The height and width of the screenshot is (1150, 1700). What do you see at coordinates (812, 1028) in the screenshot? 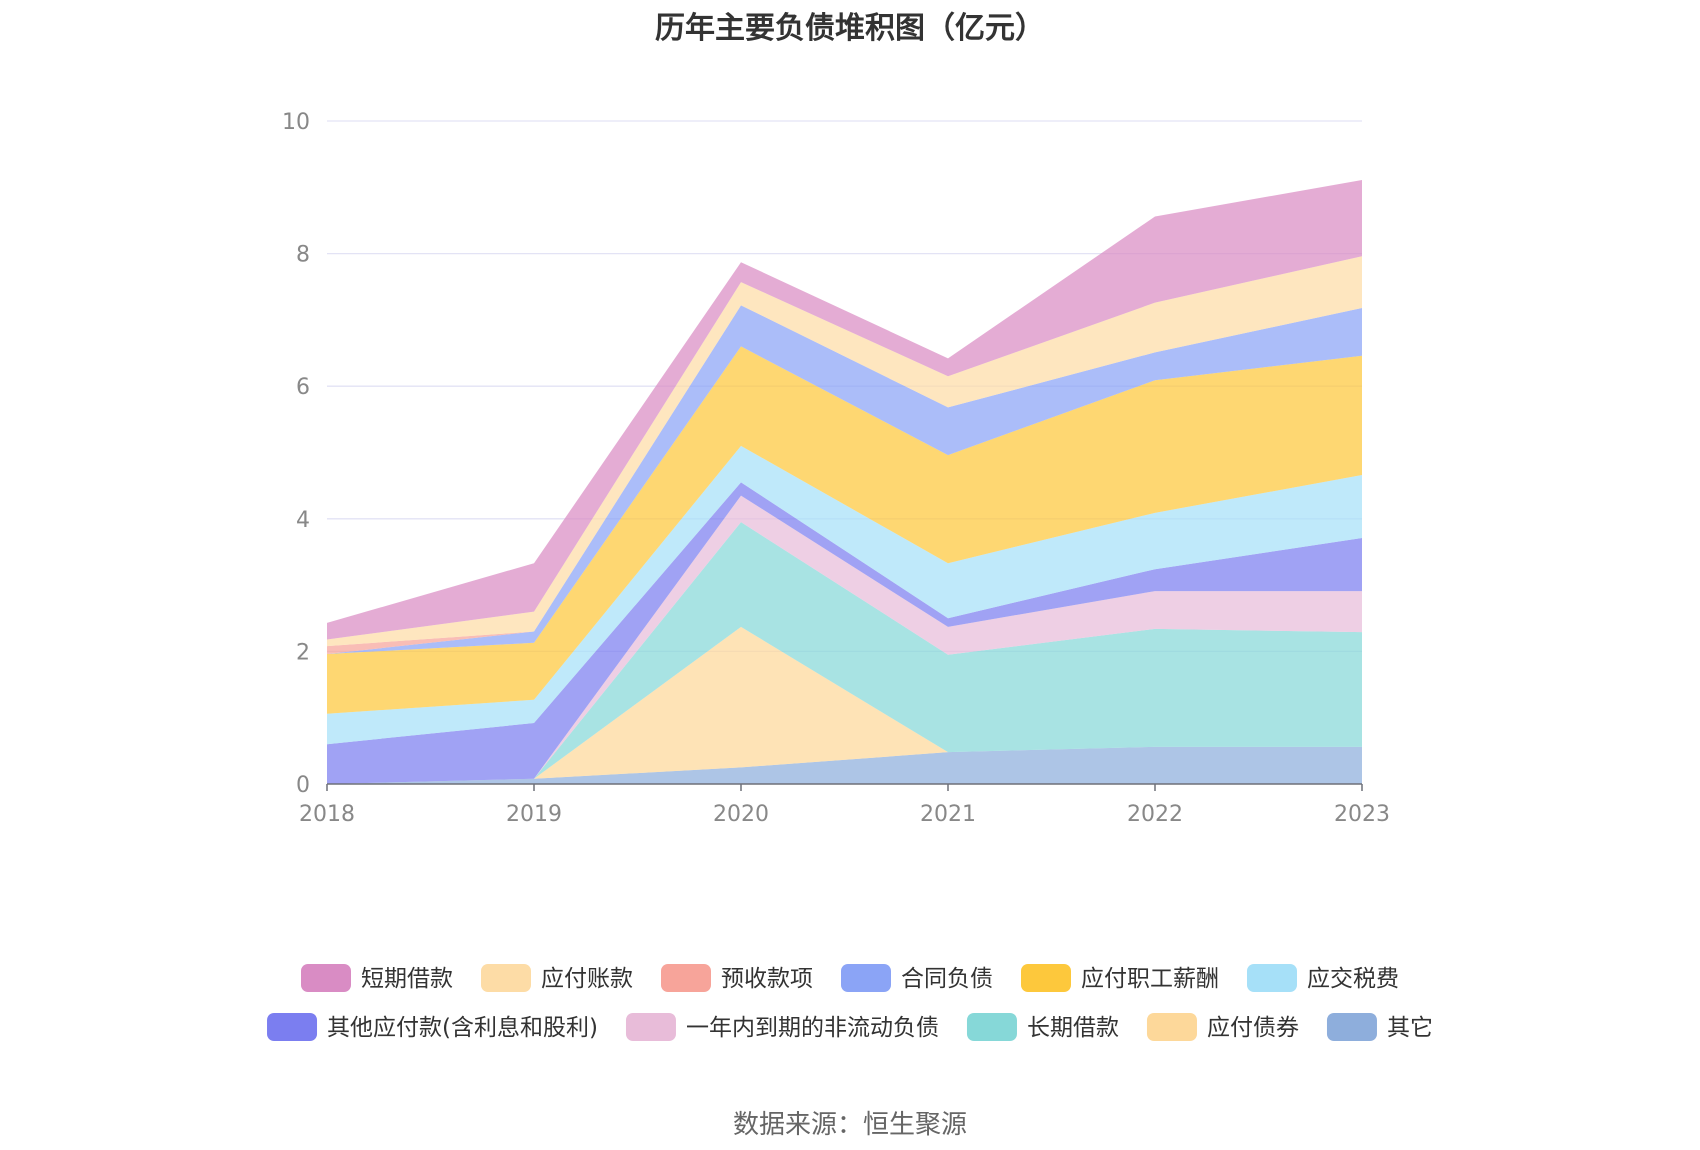
I see `legend-label: 一年内到期的非流动负债` at bounding box center [812, 1028].